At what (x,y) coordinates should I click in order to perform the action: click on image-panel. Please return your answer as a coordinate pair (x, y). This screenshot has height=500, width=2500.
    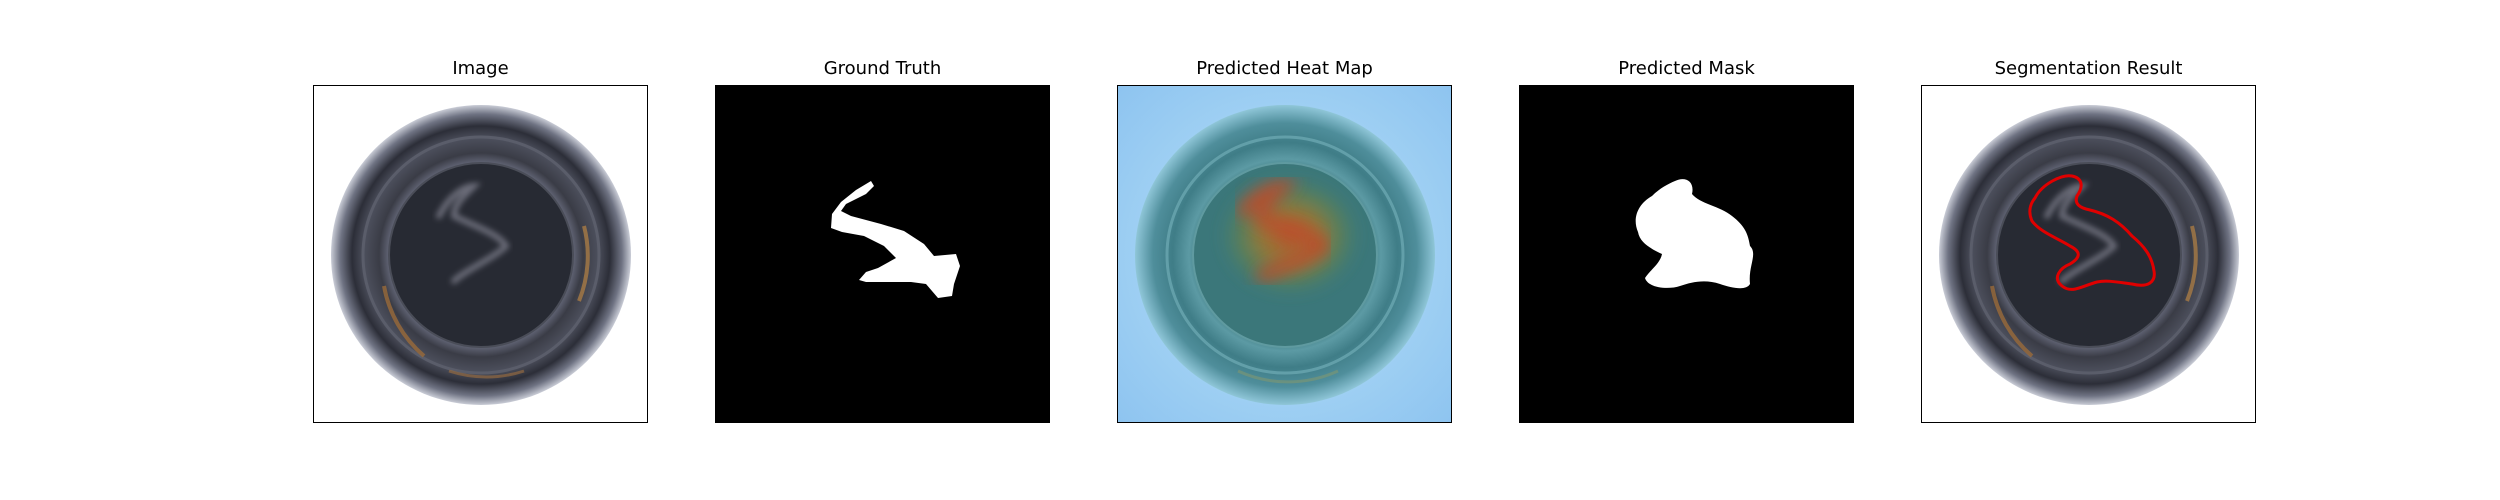
    Looking at the image, I should click on (480, 254).